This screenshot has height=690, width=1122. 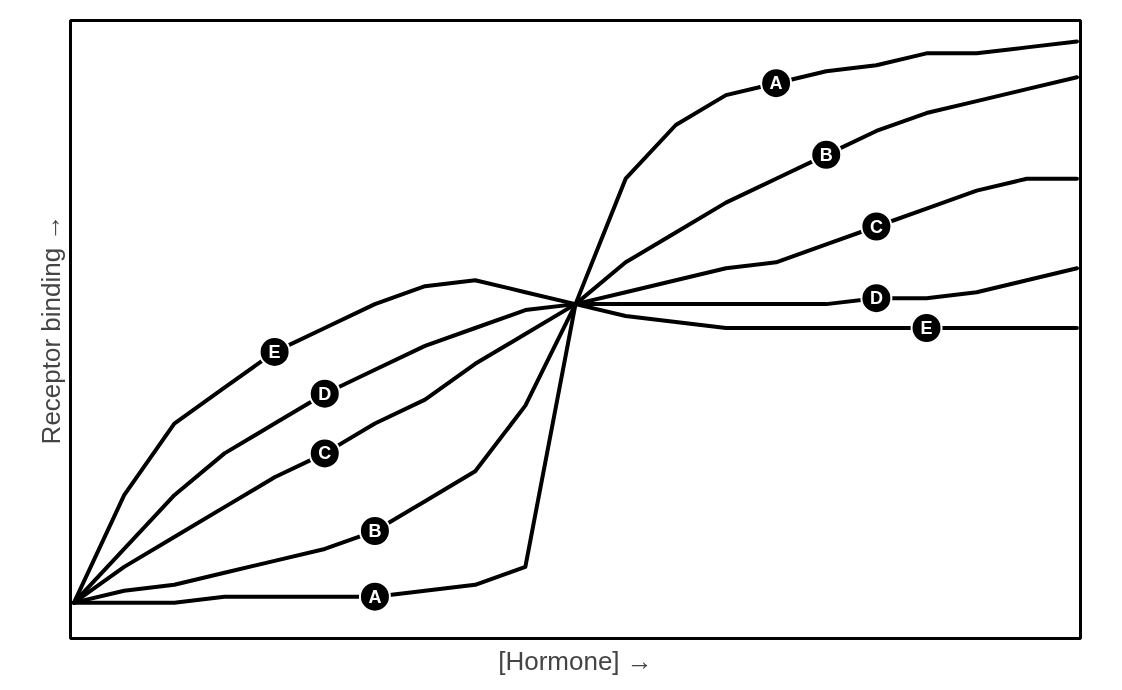 What do you see at coordinates (826, 154) in the screenshot?
I see `text: B` at bounding box center [826, 154].